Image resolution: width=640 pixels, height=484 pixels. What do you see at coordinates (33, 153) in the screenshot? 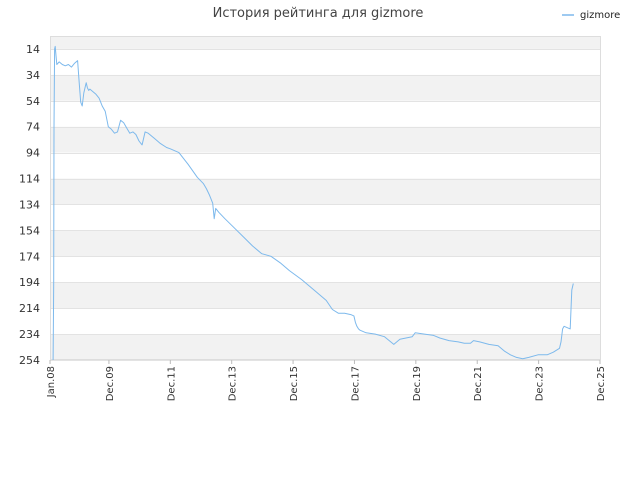
I see `y-tick-label: 94` at bounding box center [33, 153].